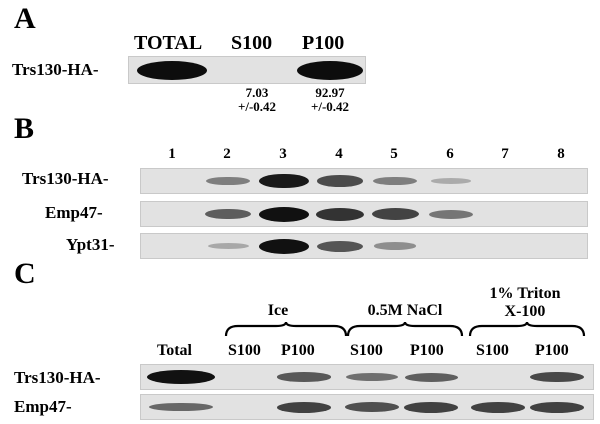 This screenshot has height=424, width=600. I want to click on panel-c-group-triton: 1% Triton X-100, so click(525, 302).